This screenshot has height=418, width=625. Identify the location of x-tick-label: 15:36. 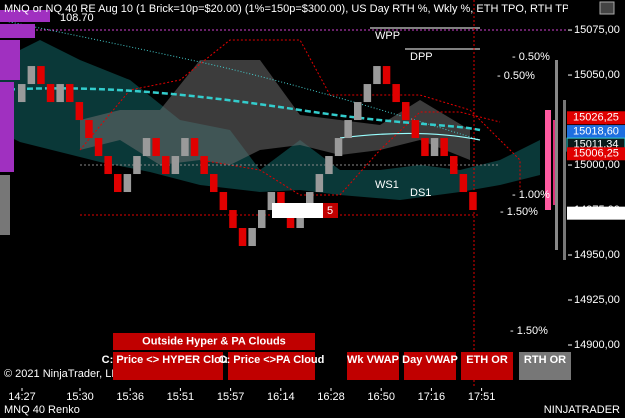
(130, 397).